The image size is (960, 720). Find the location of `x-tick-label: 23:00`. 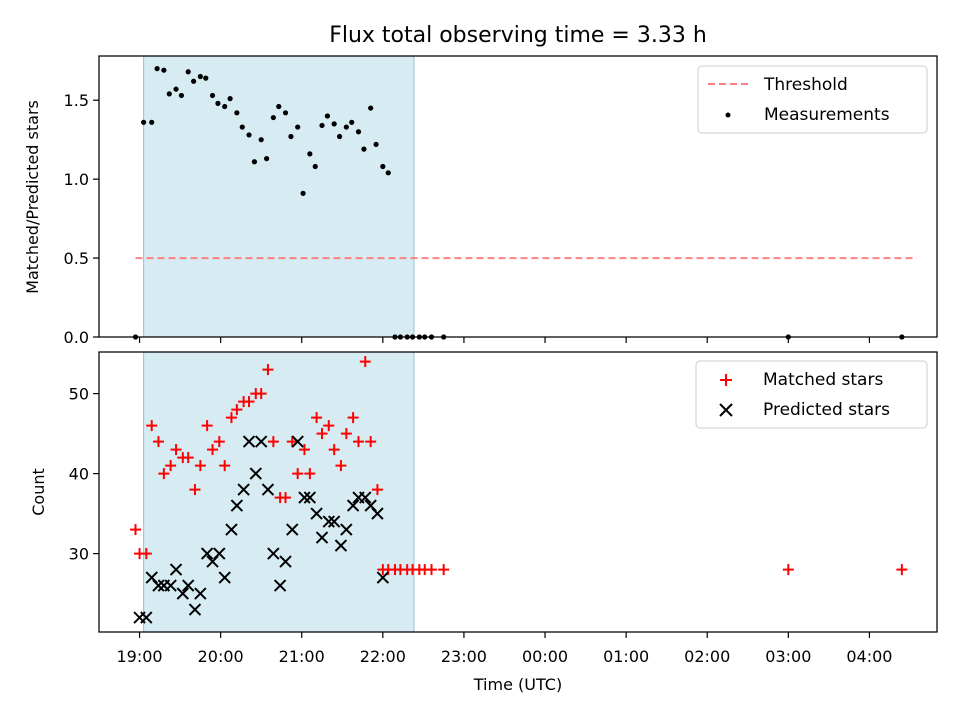

x-tick-label: 23:00 is located at coordinates (464, 656).